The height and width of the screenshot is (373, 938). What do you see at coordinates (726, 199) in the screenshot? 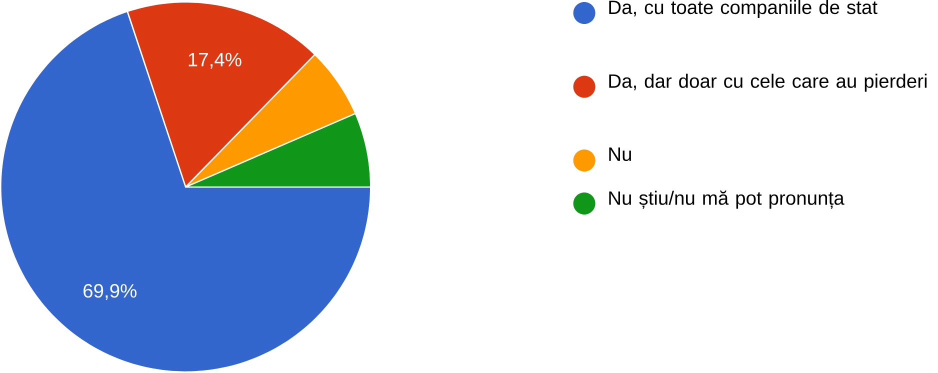
I see `legend-label: Nu știu/nu mă pot pronunța` at bounding box center [726, 199].